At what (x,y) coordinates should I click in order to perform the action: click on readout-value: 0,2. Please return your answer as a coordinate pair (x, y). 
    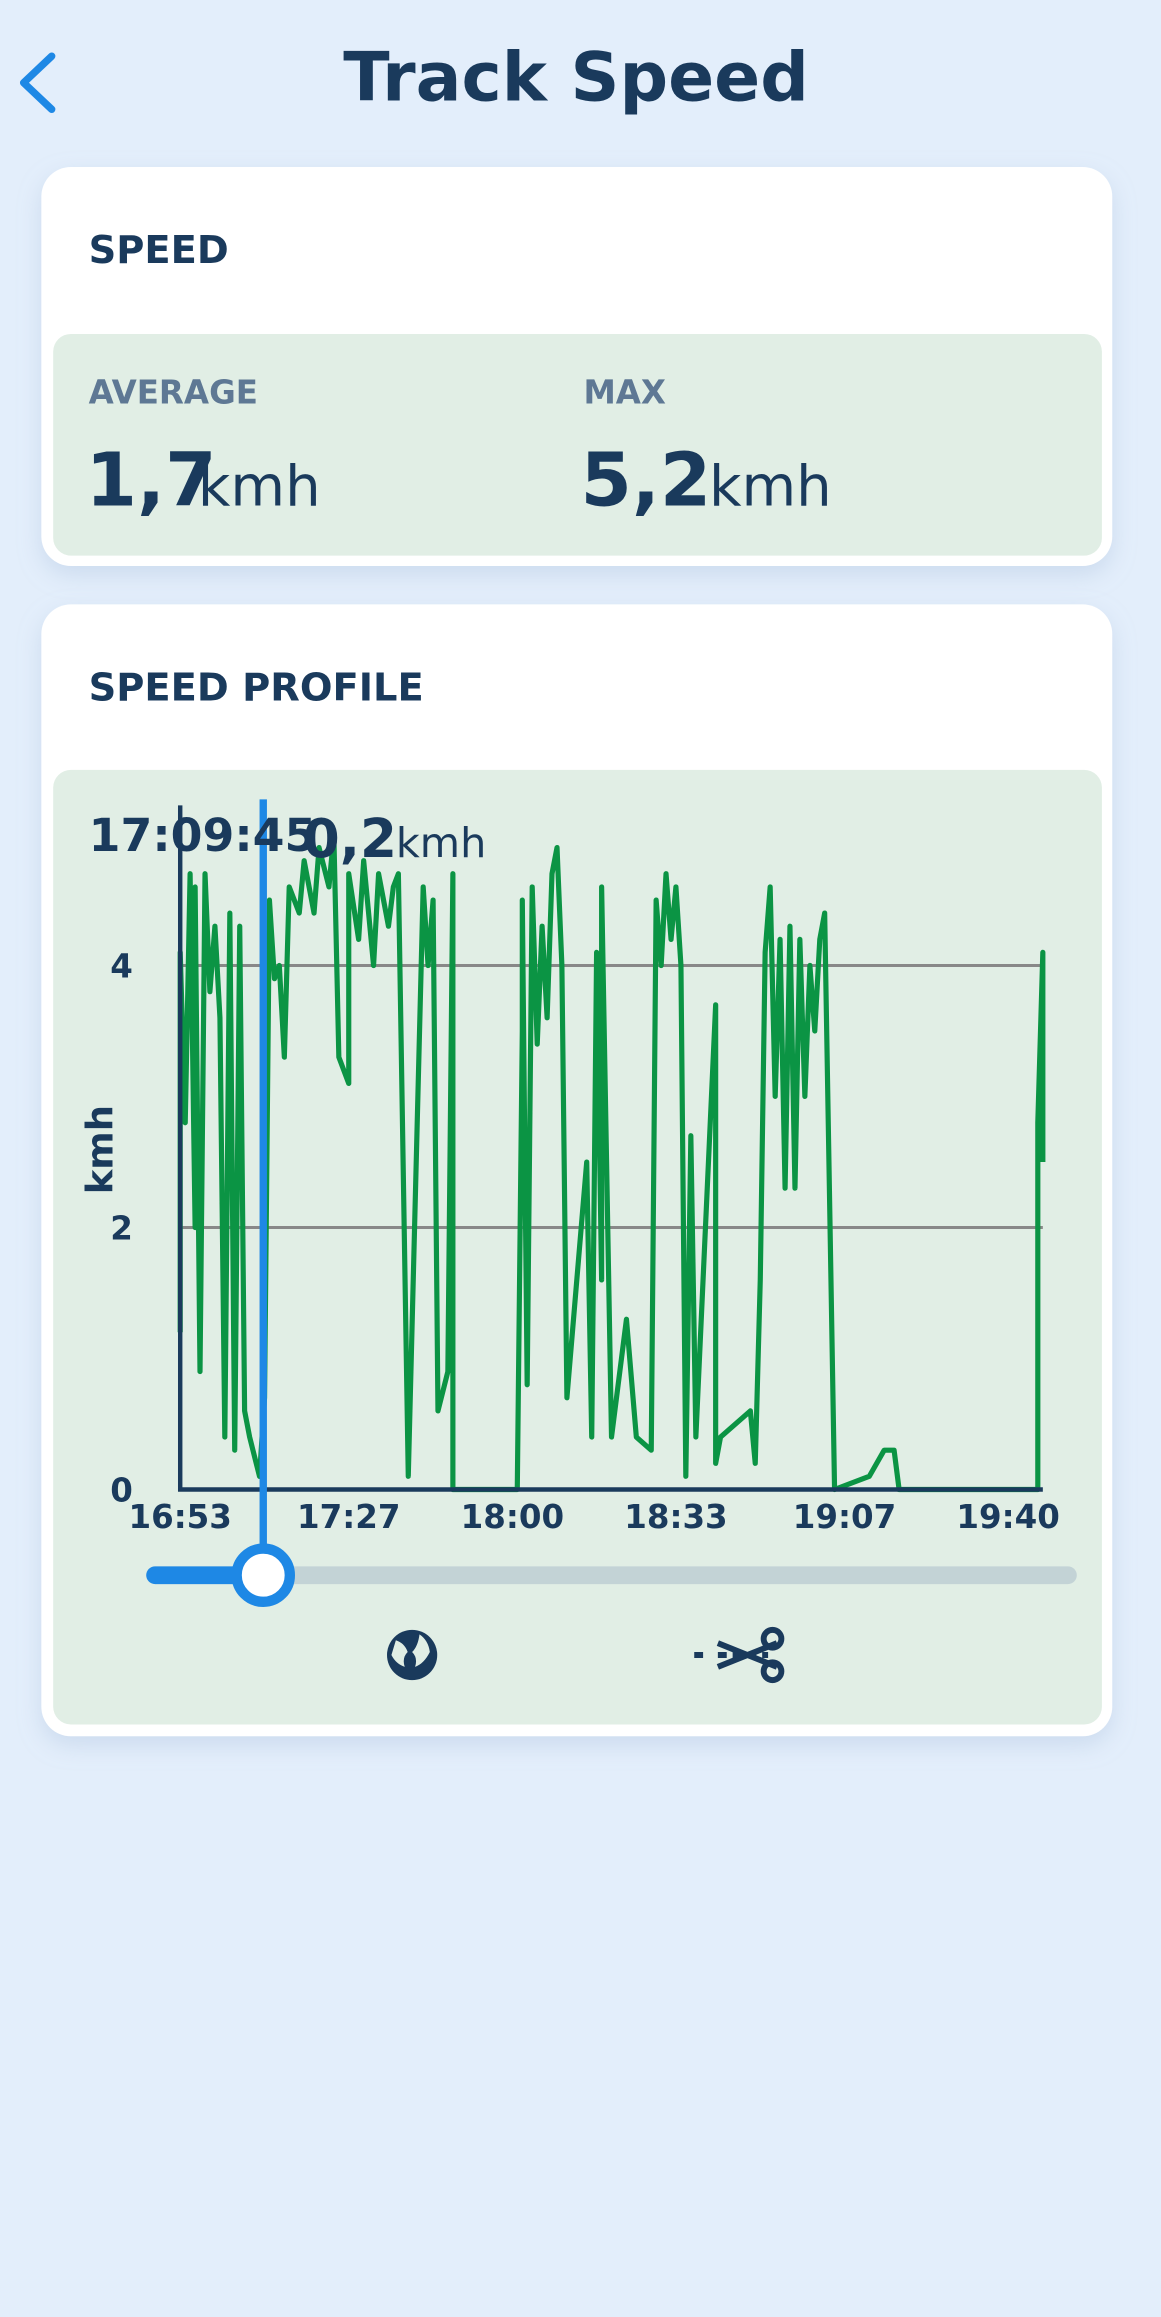
    Looking at the image, I should click on (350, 839).